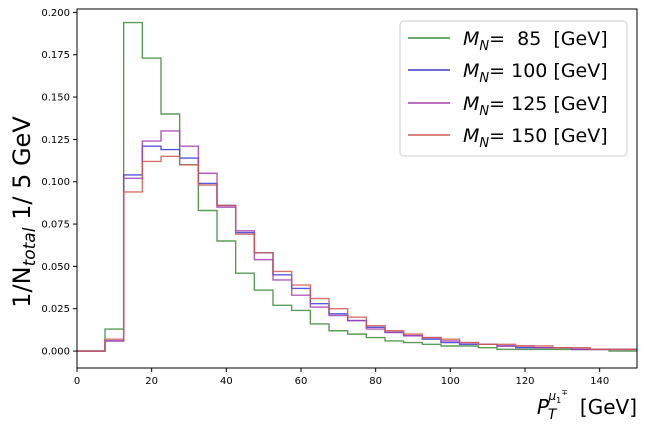 The image size is (648, 432). What do you see at coordinates (553, 415) in the screenshot?
I see `x-axis-title-sub: T` at bounding box center [553, 415].